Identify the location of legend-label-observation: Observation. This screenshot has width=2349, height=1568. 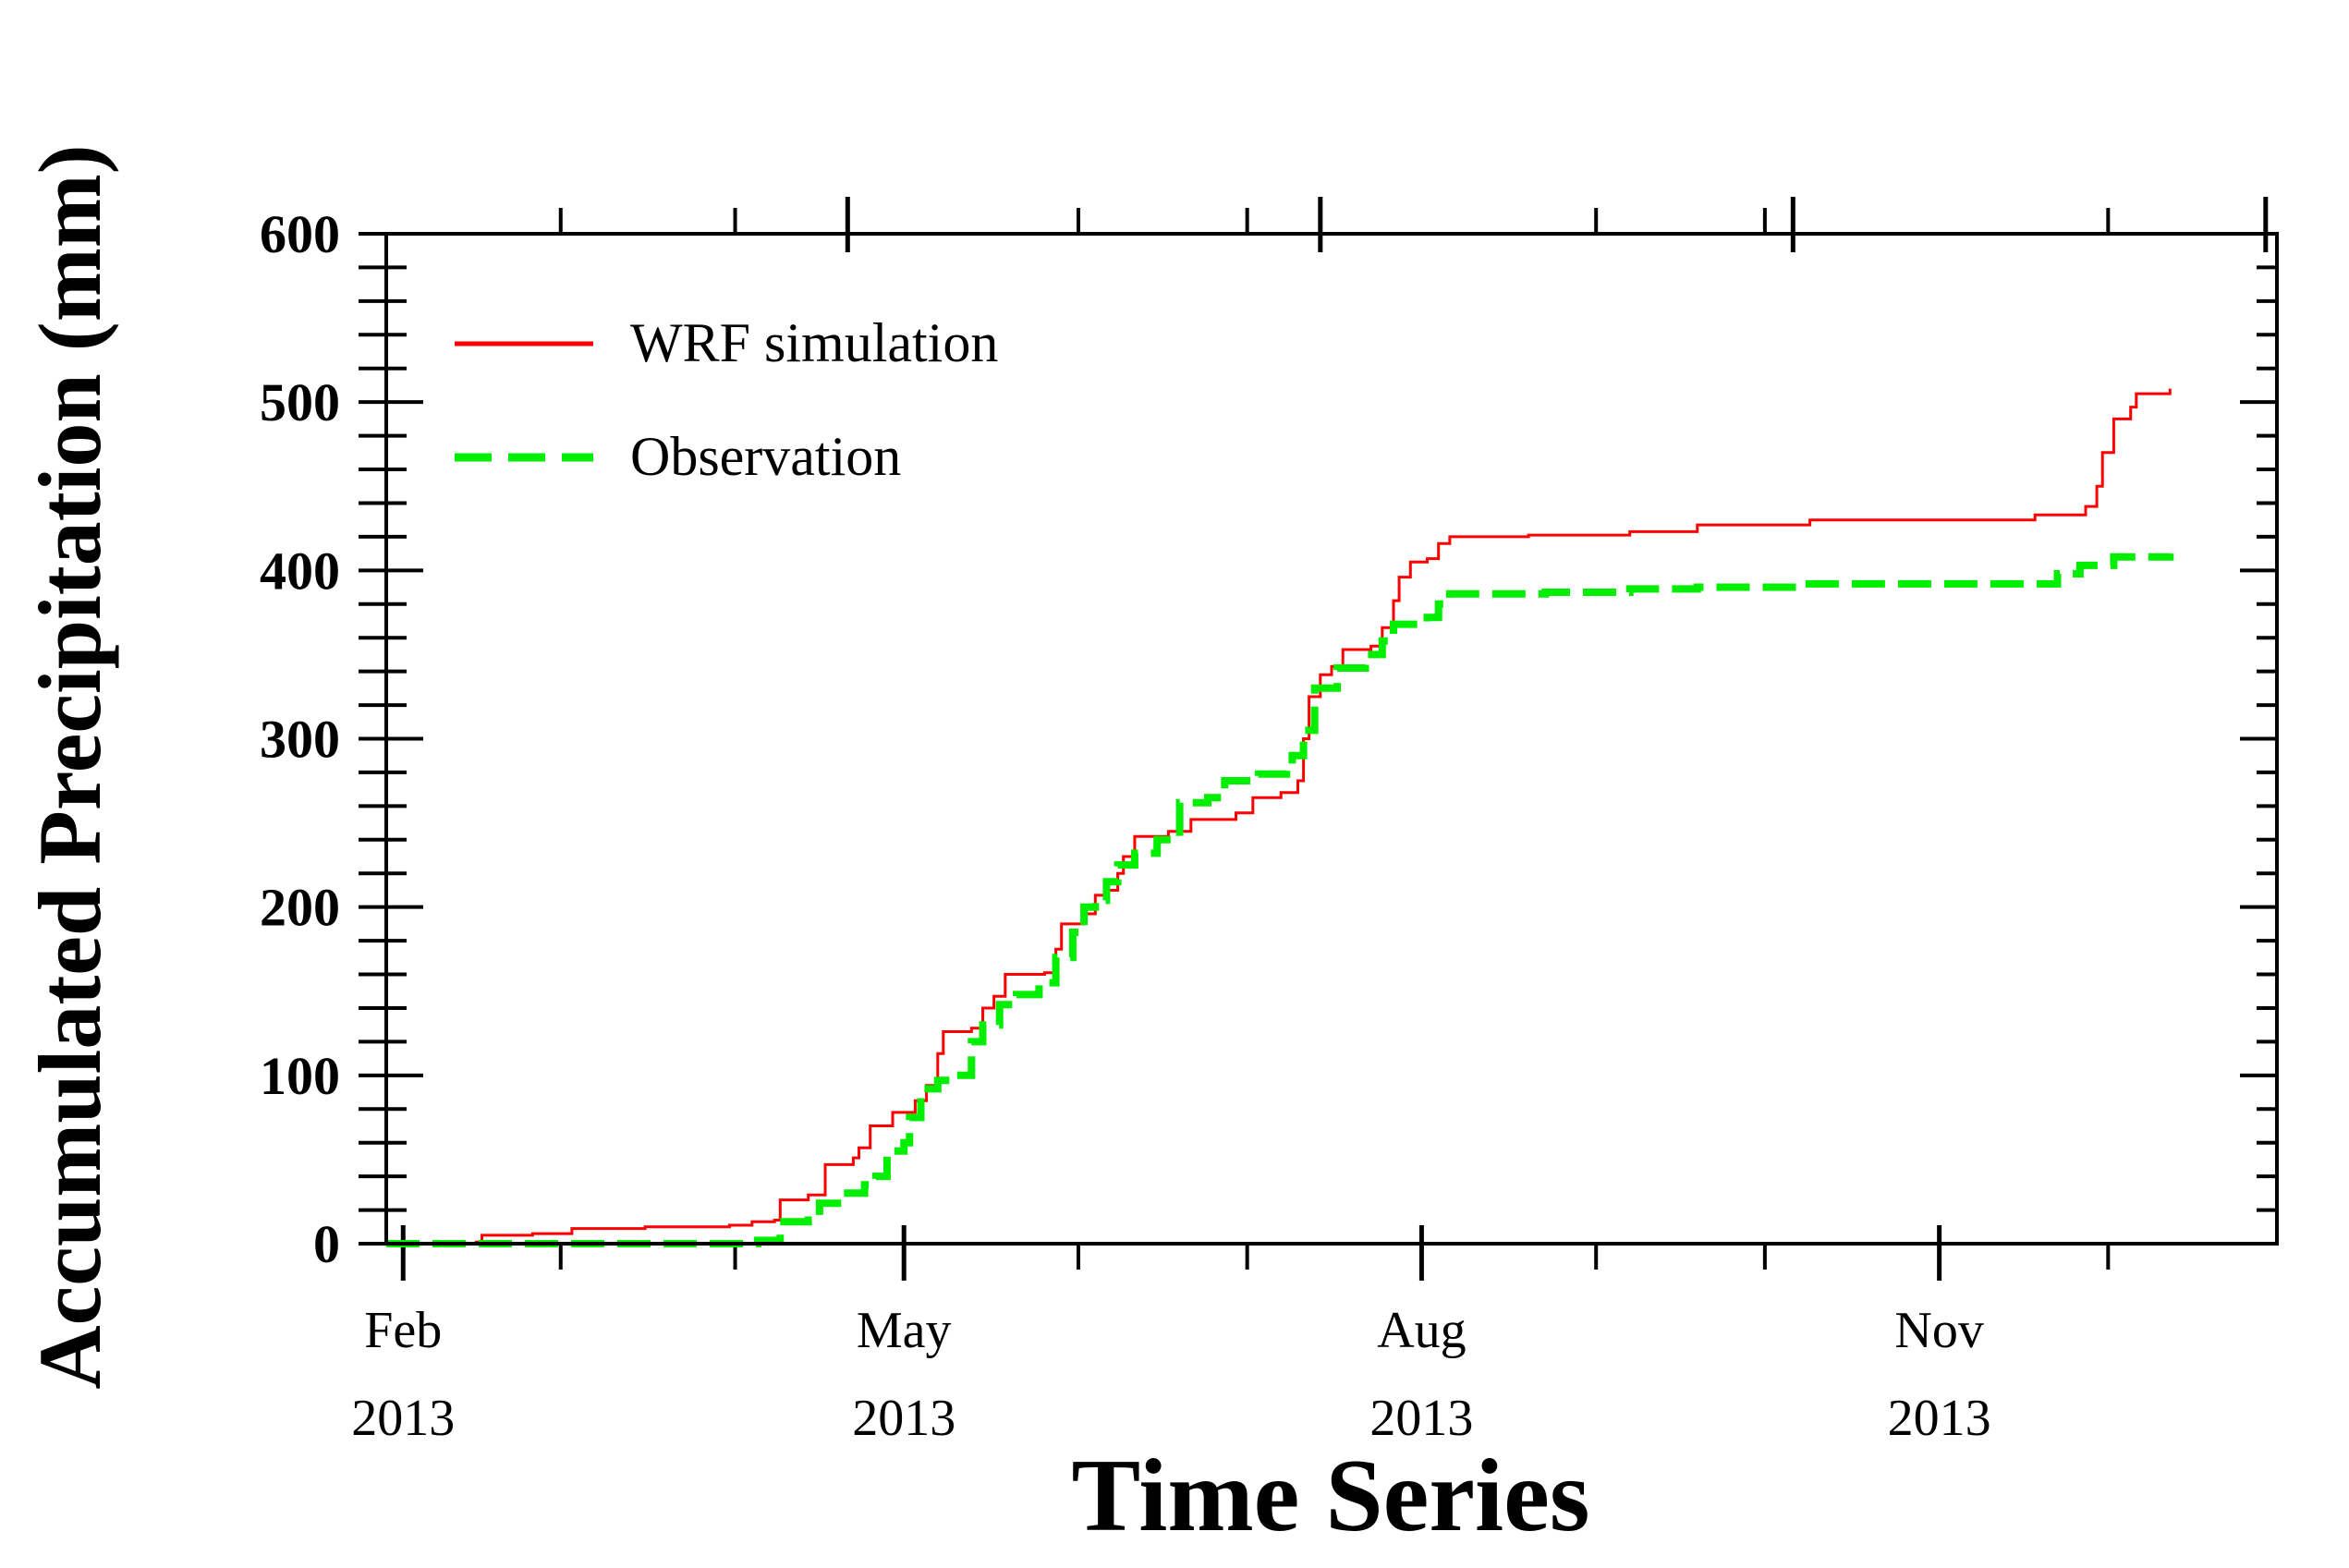
(765, 456).